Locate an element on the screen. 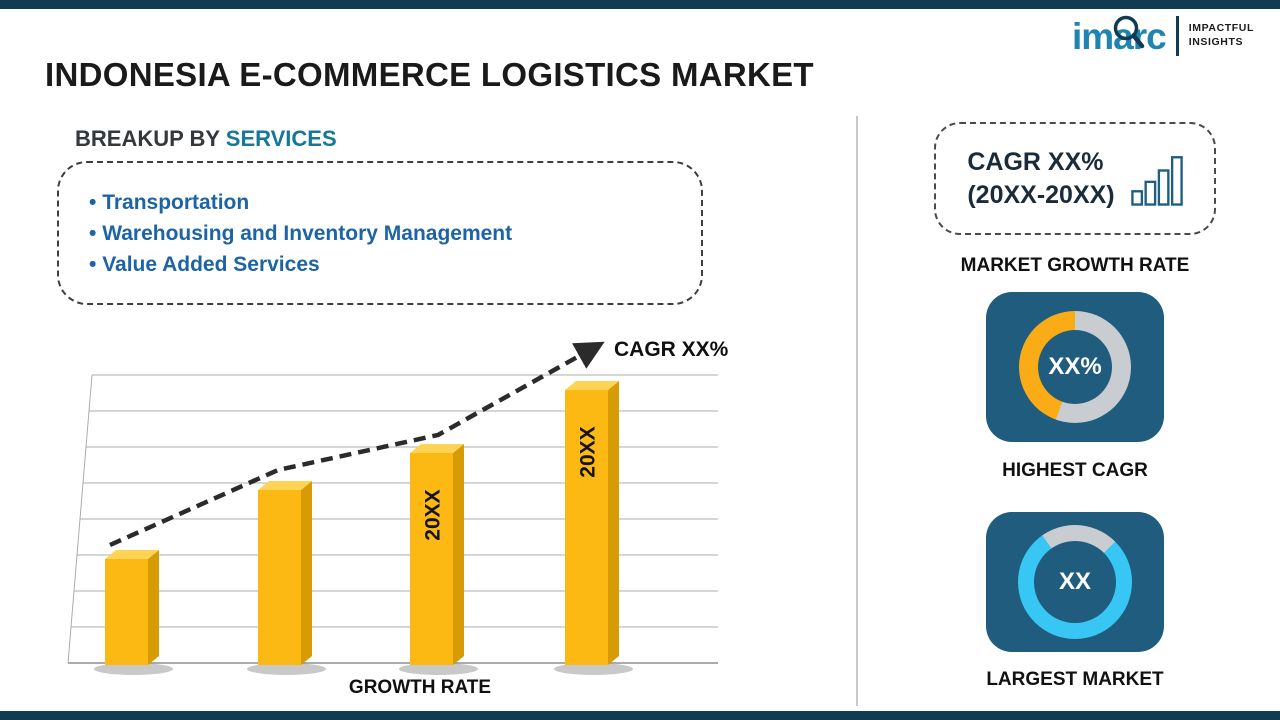 Image resolution: width=1280 pixels, height=720 pixels. highest-cagr-card: XX% is located at coordinates (1075, 367).